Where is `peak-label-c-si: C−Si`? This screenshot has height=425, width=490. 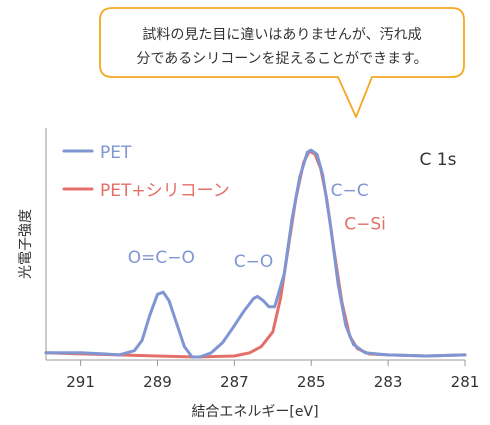 peak-label-c-si: C−Si is located at coordinates (365, 225).